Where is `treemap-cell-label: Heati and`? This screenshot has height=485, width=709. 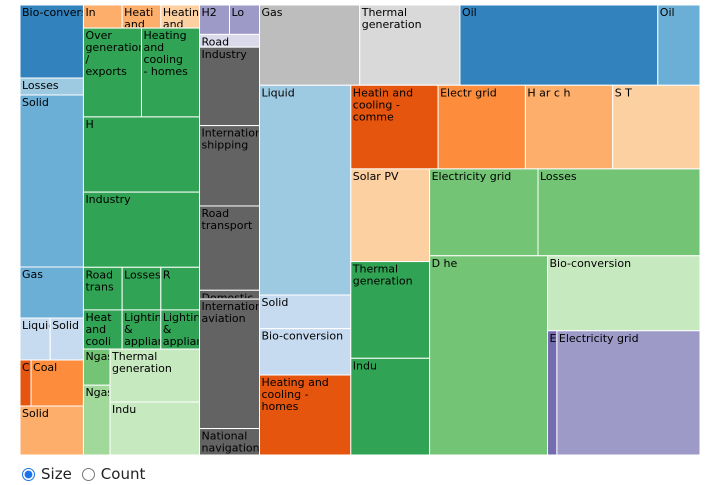 treemap-cell-label: Heati and is located at coordinates (138, 18).